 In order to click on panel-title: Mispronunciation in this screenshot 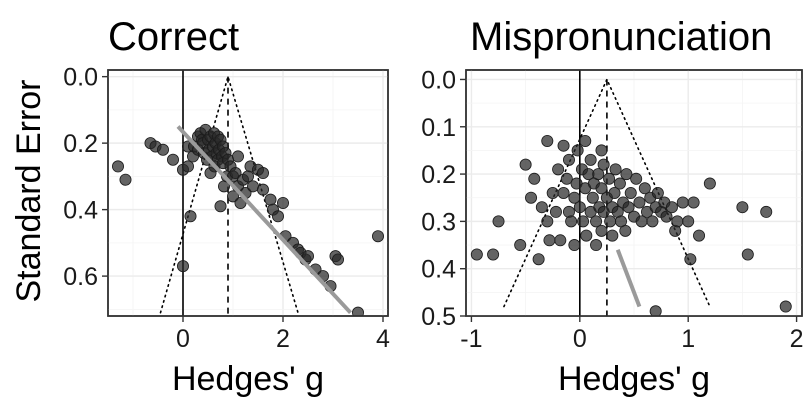, I will do `click(621, 37)`.